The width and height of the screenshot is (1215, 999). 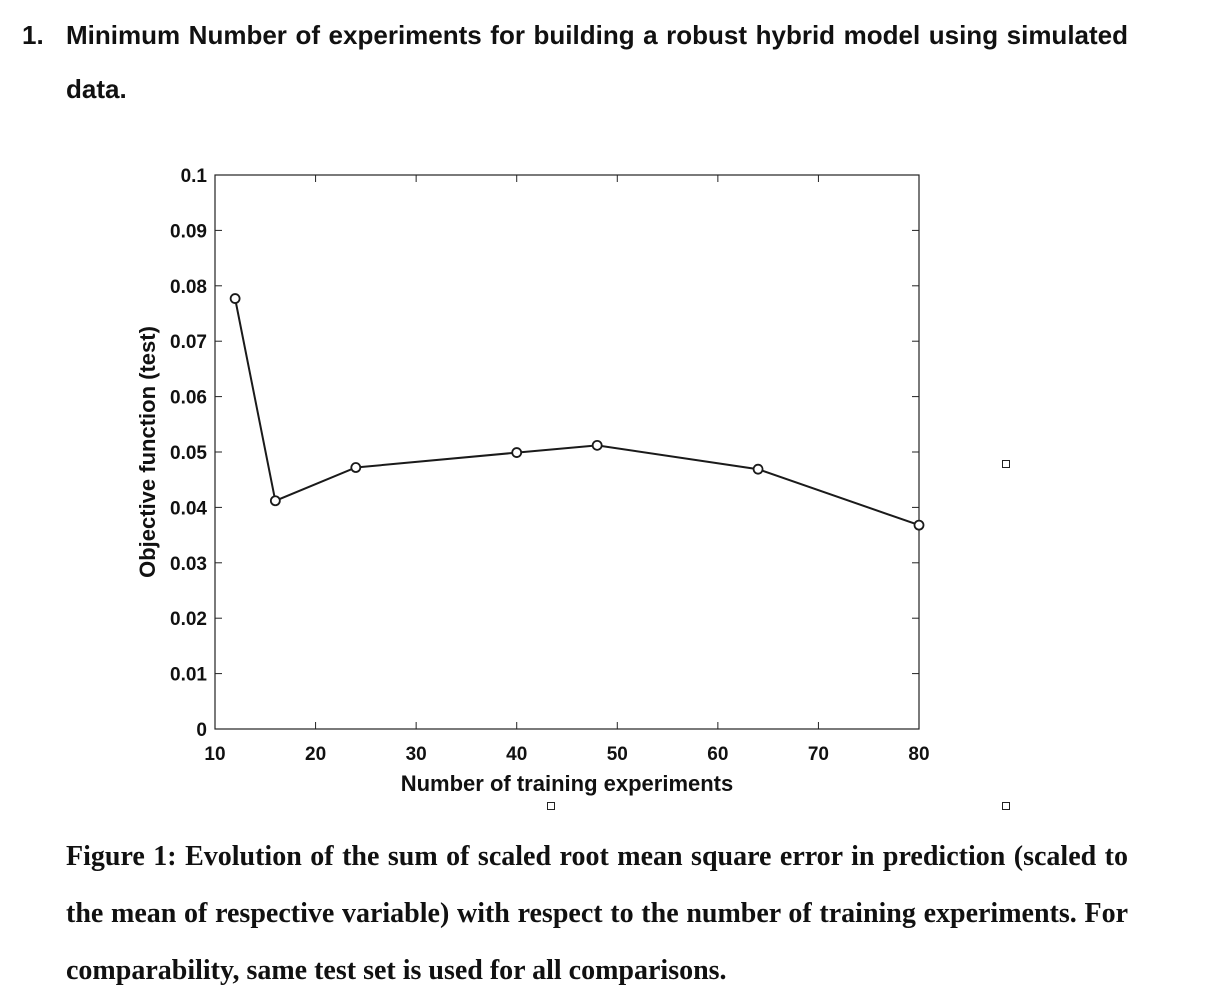 I want to click on y-tick-label: 0.08, so click(x=188, y=287).